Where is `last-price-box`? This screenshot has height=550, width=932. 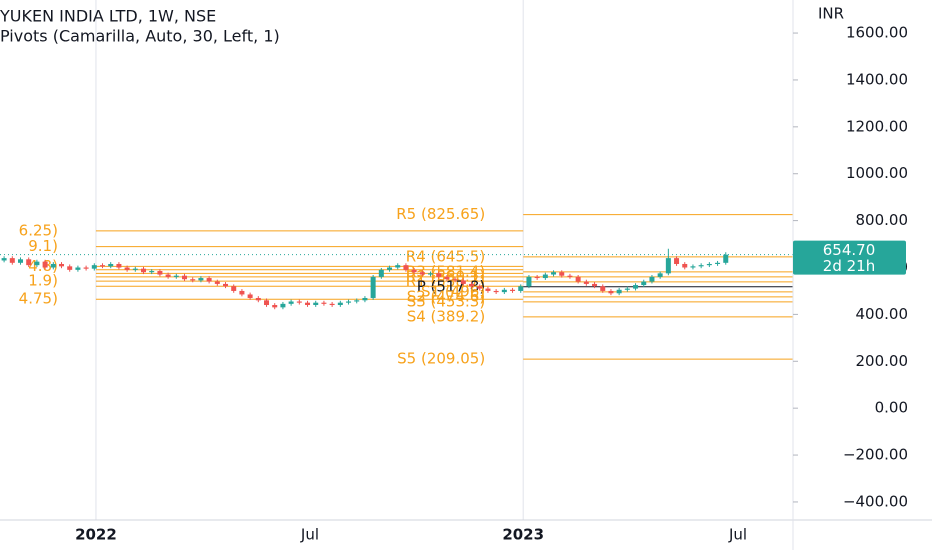 last-price-box is located at coordinates (849, 257).